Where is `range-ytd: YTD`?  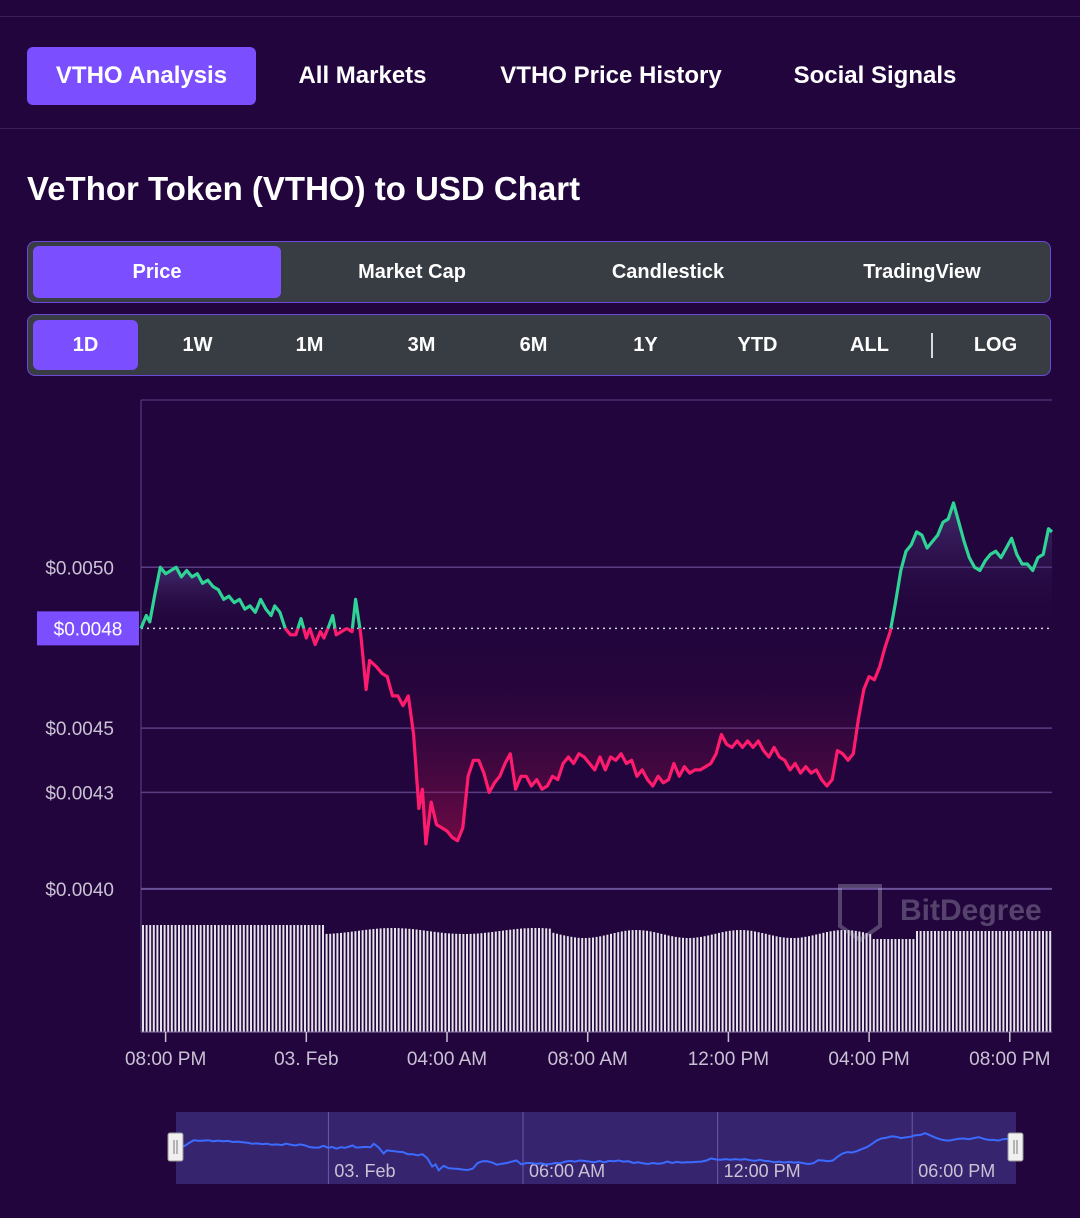 range-ytd: YTD is located at coordinates (757, 345).